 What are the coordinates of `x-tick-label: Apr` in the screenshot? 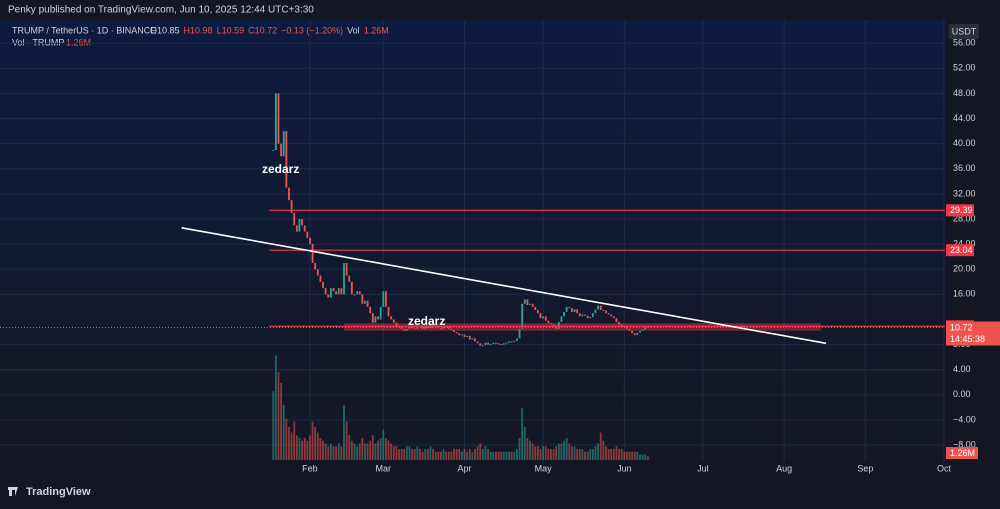 It's located at (465, 468).